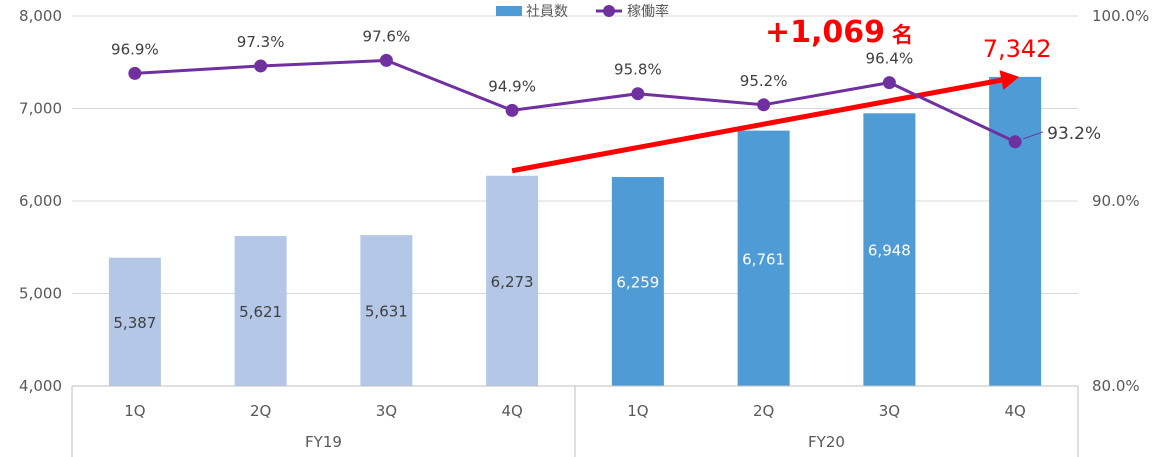 Image resolution: width=1164 pixels, height=457 pixels. Describe the element at coordinates (1009, 80) in the screenshot. I see `arrow-head` at that location.